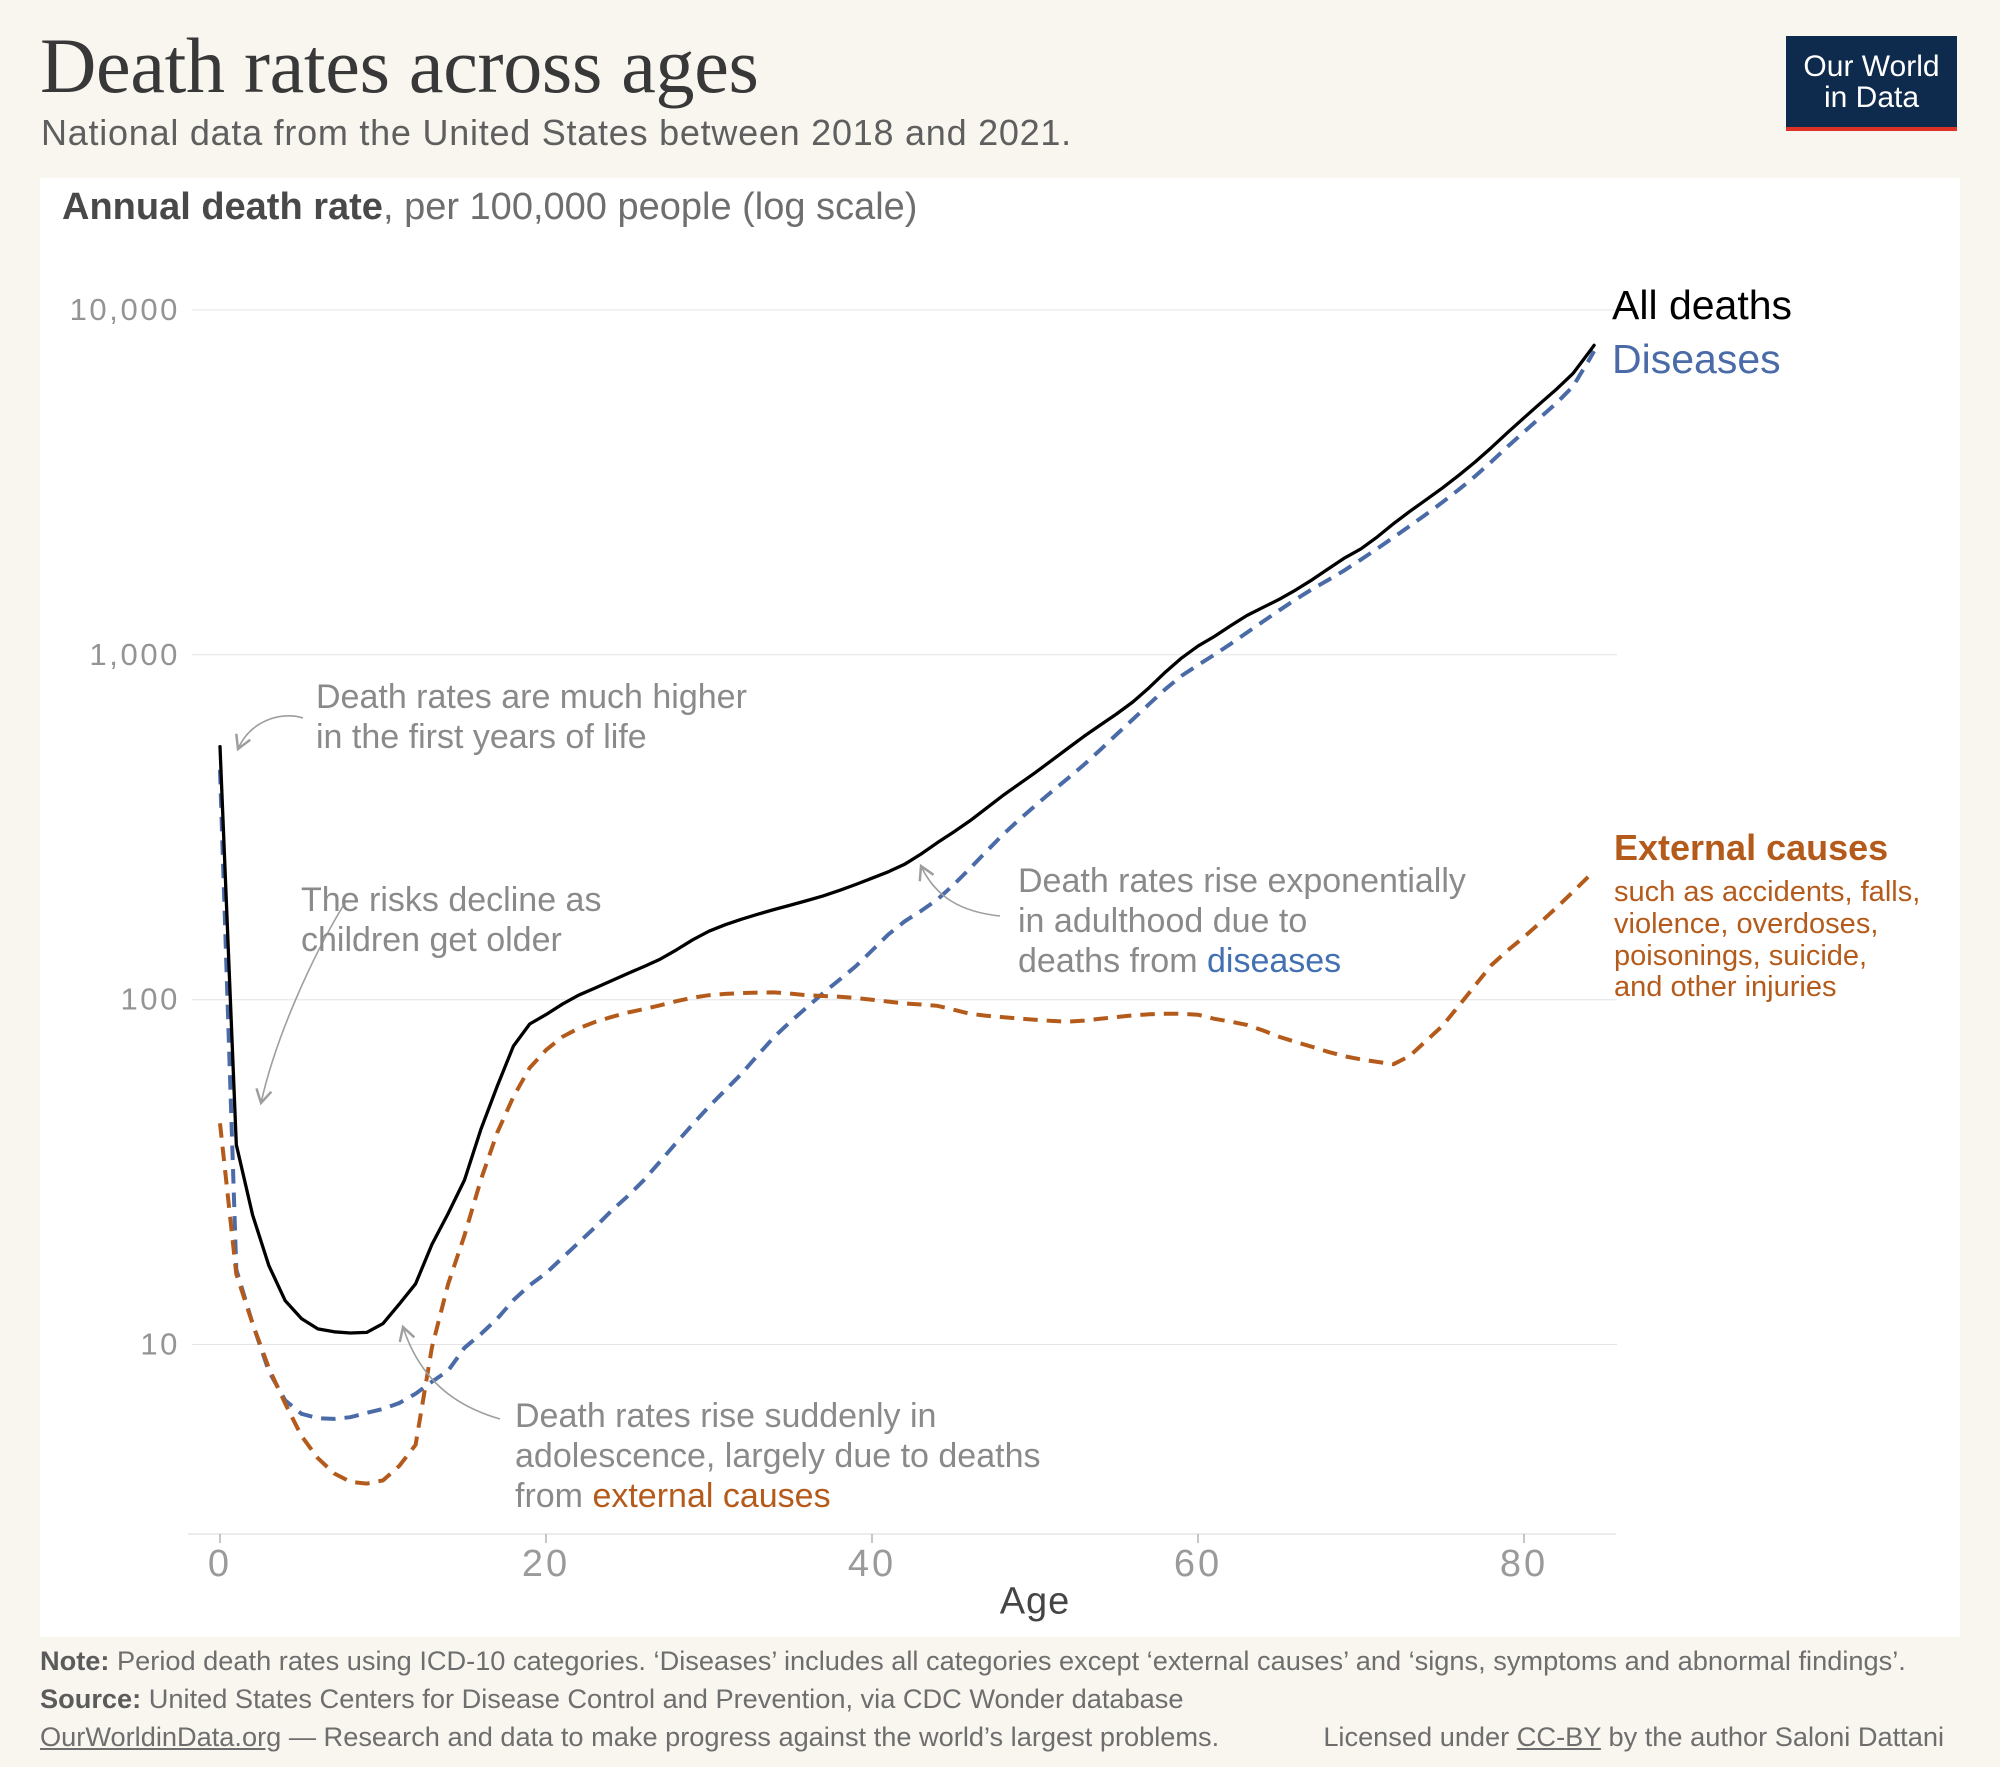 The width and height of the screenshot is (2000, 1767). Describe the element at coordinates (125, 309) in the screenshot. I see `svg-text: 10,000` at that location.